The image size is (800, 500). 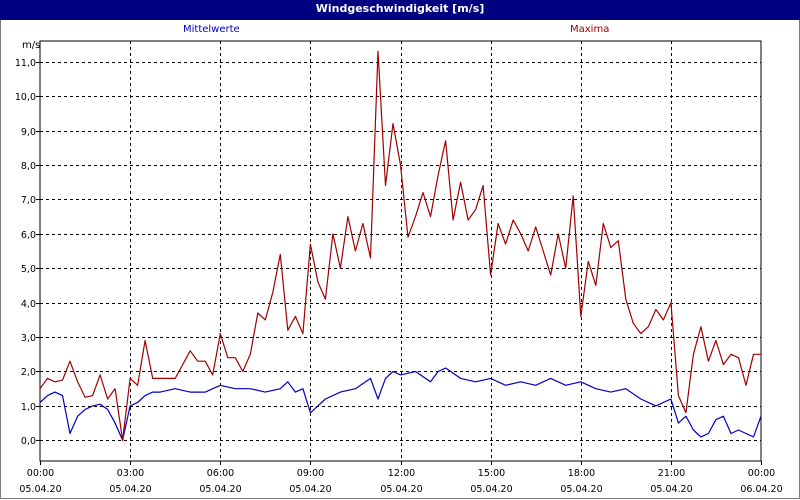 I want to click on chart-title-bar: Windgeschwindigkeit [m/s], so click(x=400, y=10).